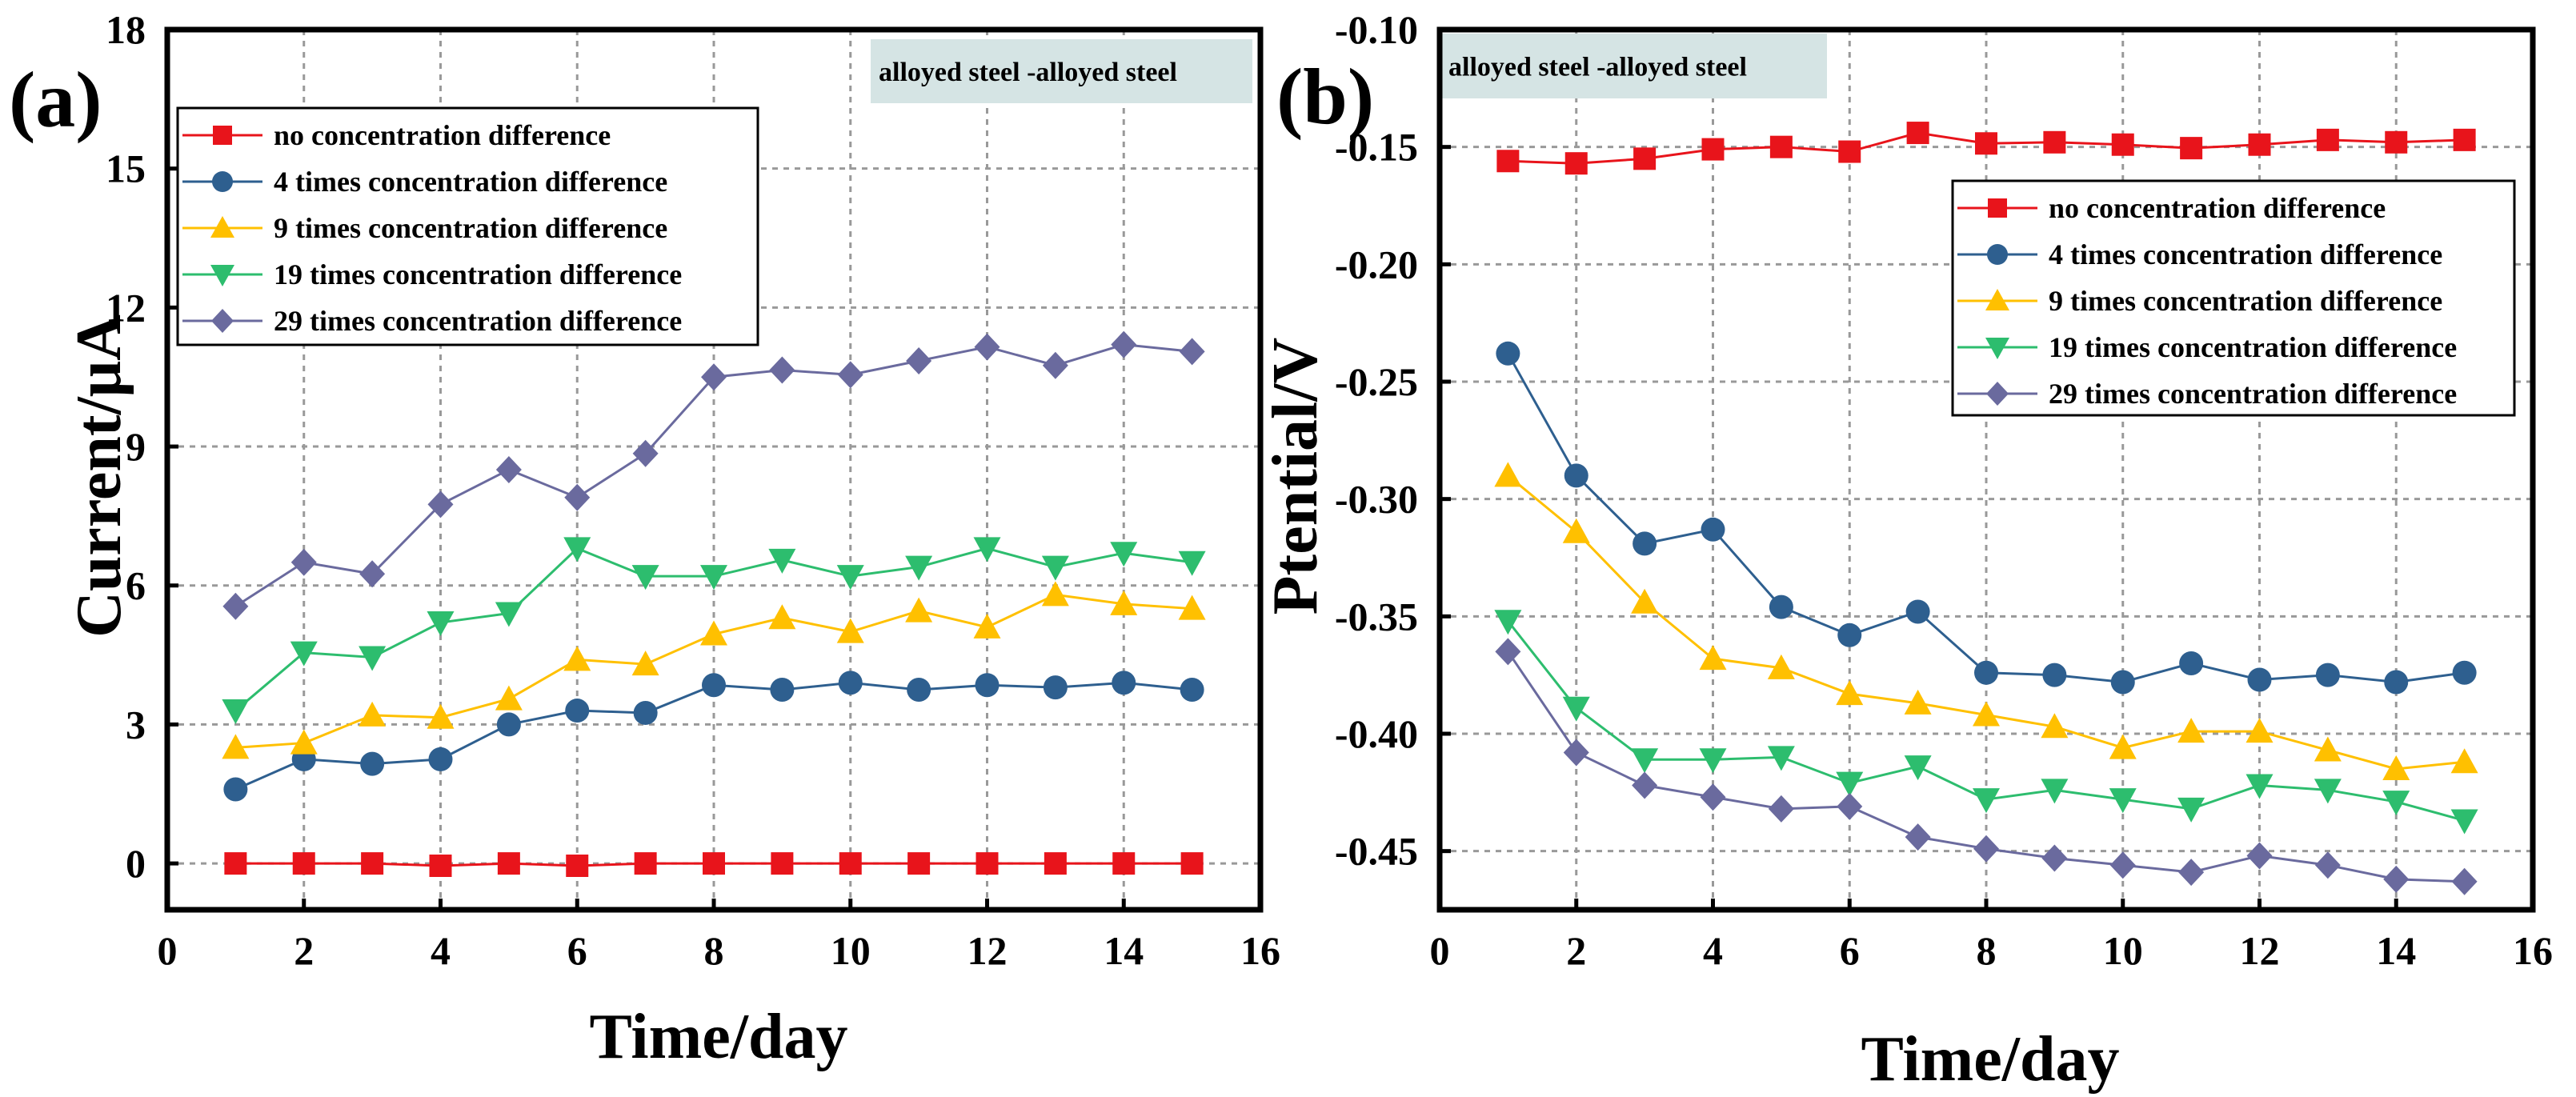 The image size is (2576, 1097). Describe the element at coordinates (1124, 950) in the screenshot. I see `x-tick-label: 14` at that location.